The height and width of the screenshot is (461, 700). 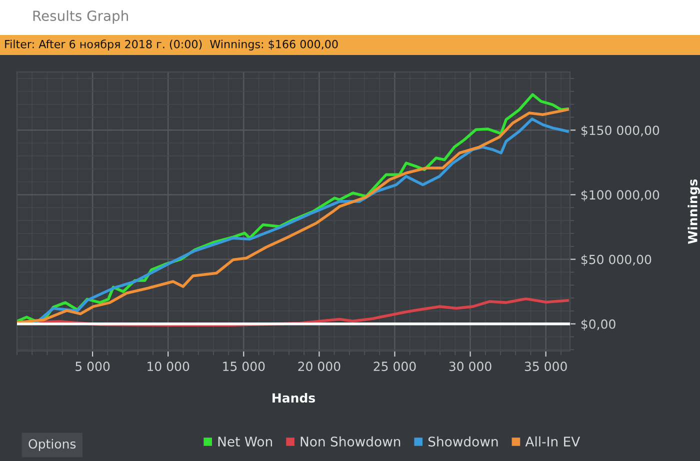 What do you see at coordinates (463, 441) in the screenshot?
I see `legend-label: Showdown` at bounding box center [463, 441].